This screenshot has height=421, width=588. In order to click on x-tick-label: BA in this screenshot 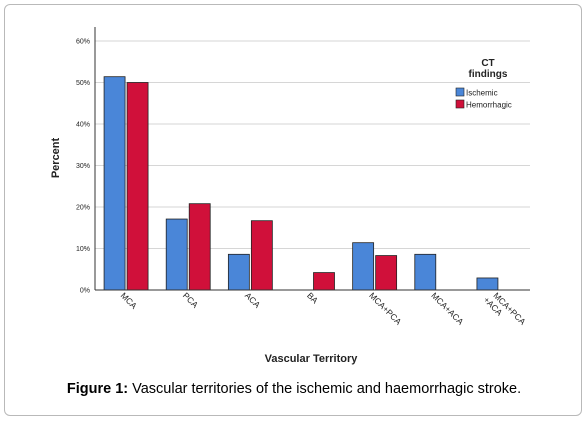, I will do `click(312, 297)`.